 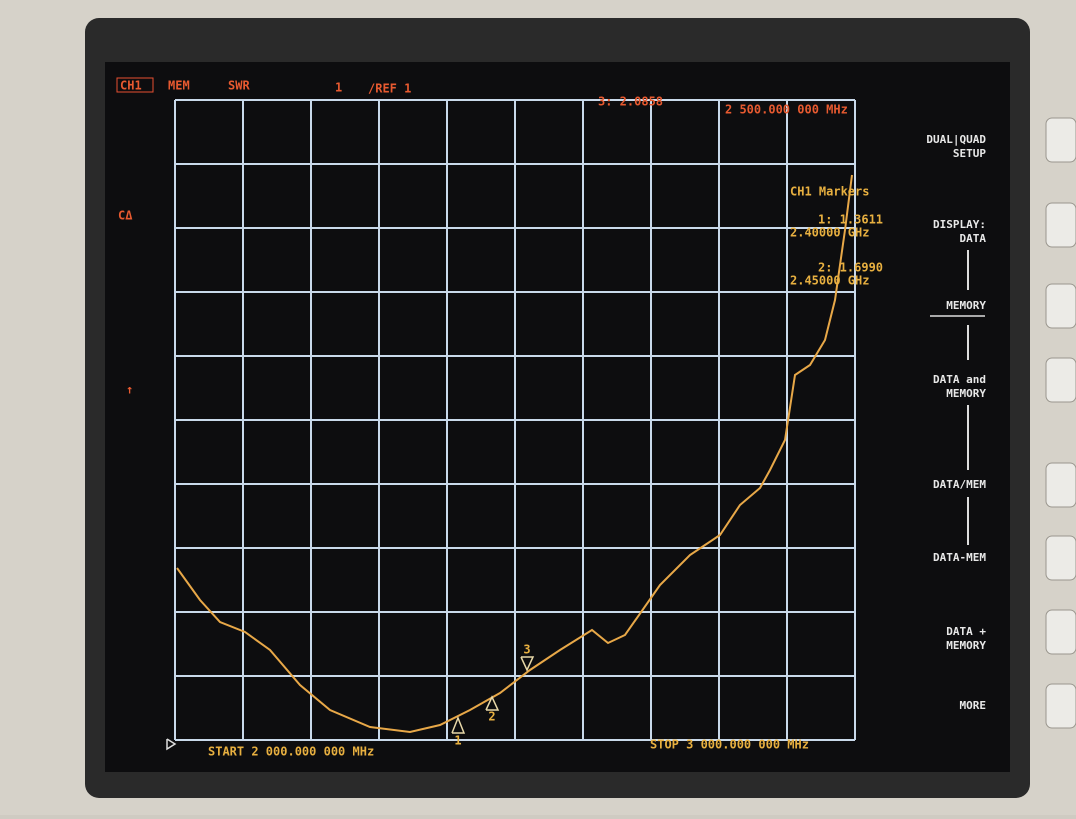 What do you see at coordinates (850, 220) in the screenshot?
I see `marker-value: 1: 1.3611` at bounding box center [850, 220].